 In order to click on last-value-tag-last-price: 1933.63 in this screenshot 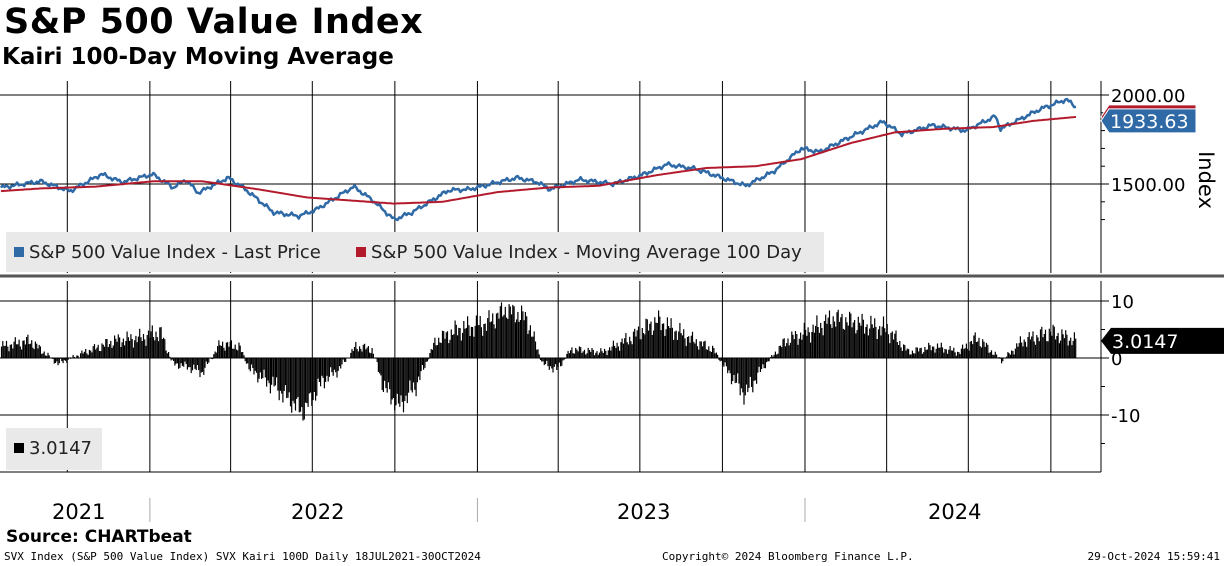, I will do `click(1148, 121)`.